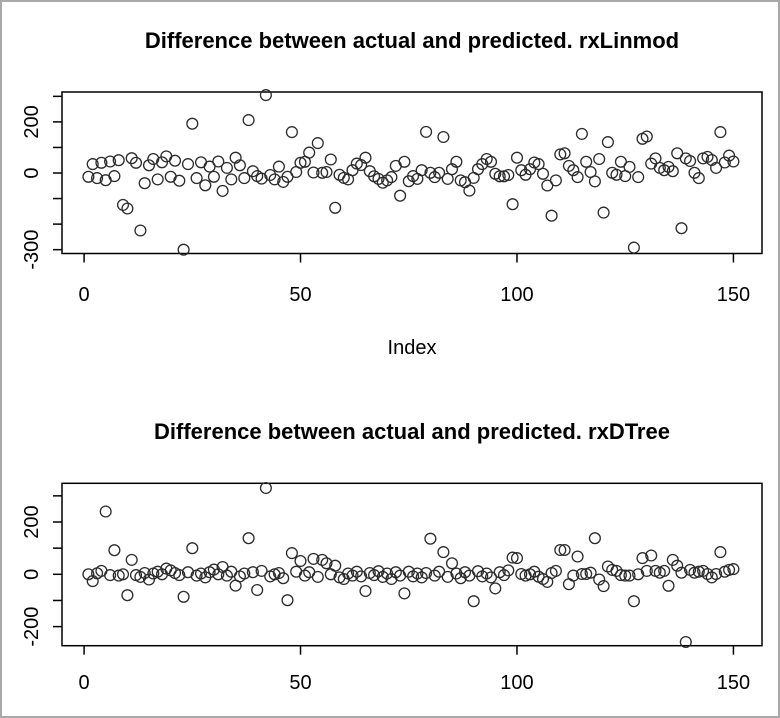 Image resolution: width=780 pixels, height=718 pixels. I want to click on plot1-x-axis-title: Index, so click(412, 348).